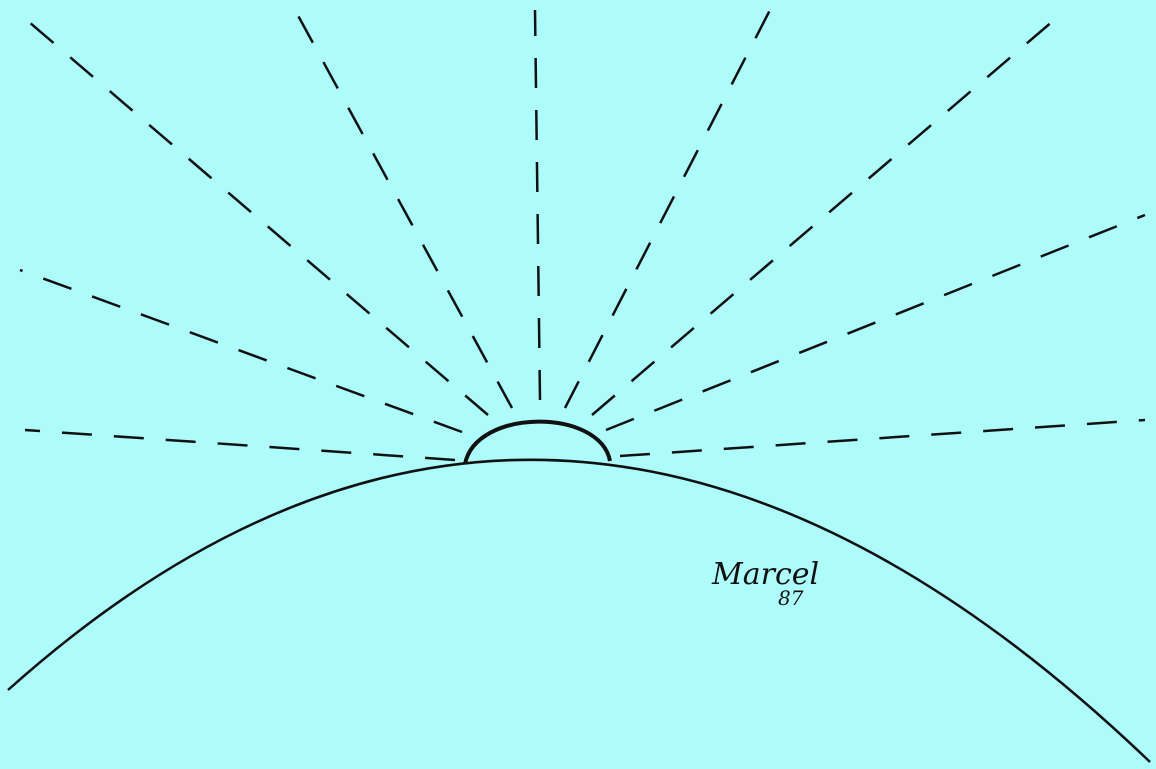 The height and width of the screenshot is (769, 1156). Describe the element at coordinates (791, 598) in the screenshot. I see `signature-year: 87` at that location.